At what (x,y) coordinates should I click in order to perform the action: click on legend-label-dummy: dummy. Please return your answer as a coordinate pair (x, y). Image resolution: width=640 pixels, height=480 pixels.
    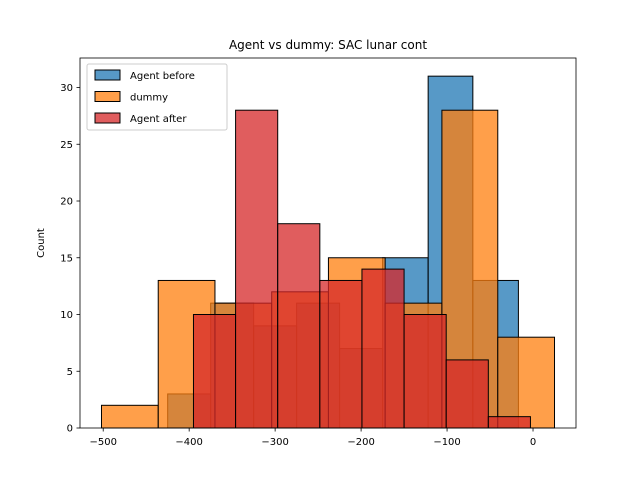
    Looking at the image, I should click on (149, 98).